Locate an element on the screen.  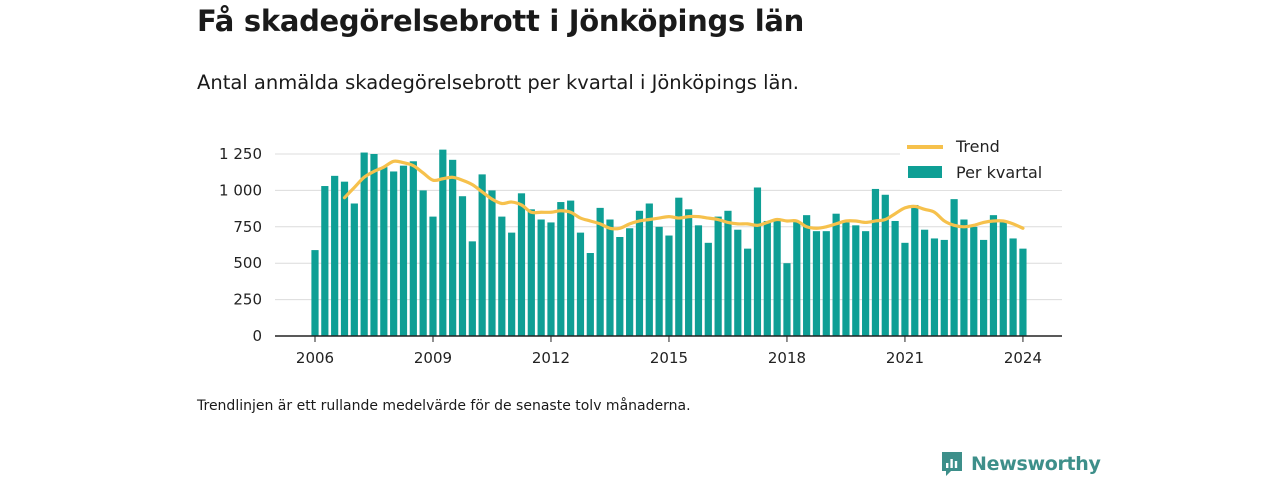
x-axis-labels: 2006 2009 2012 2015 2018 2021 2024 is located at coordinates (669, 351).